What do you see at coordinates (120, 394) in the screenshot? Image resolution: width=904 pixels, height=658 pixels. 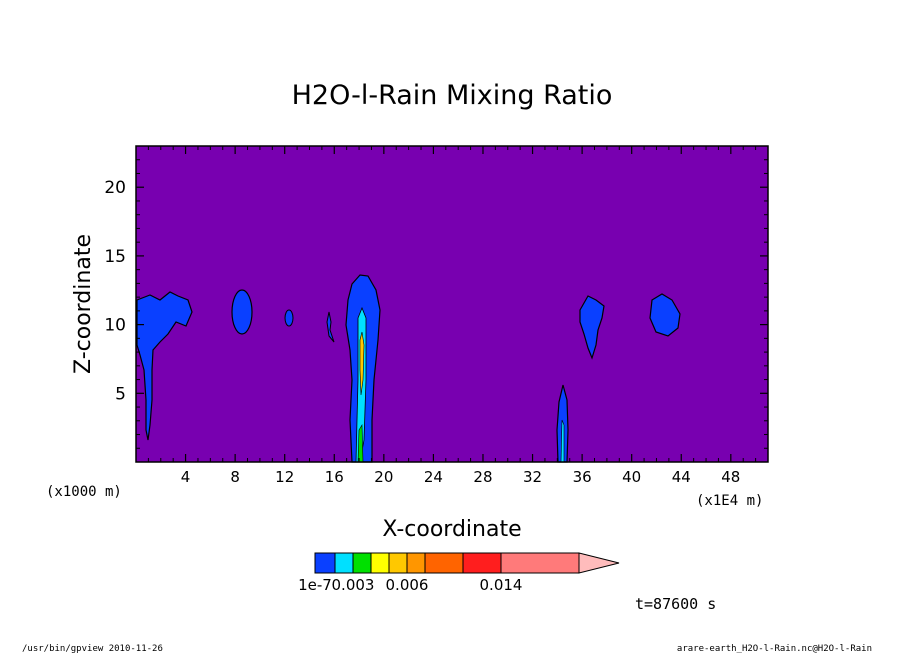 I see `y-tick-label: 5` at bounding box center [120, 394].